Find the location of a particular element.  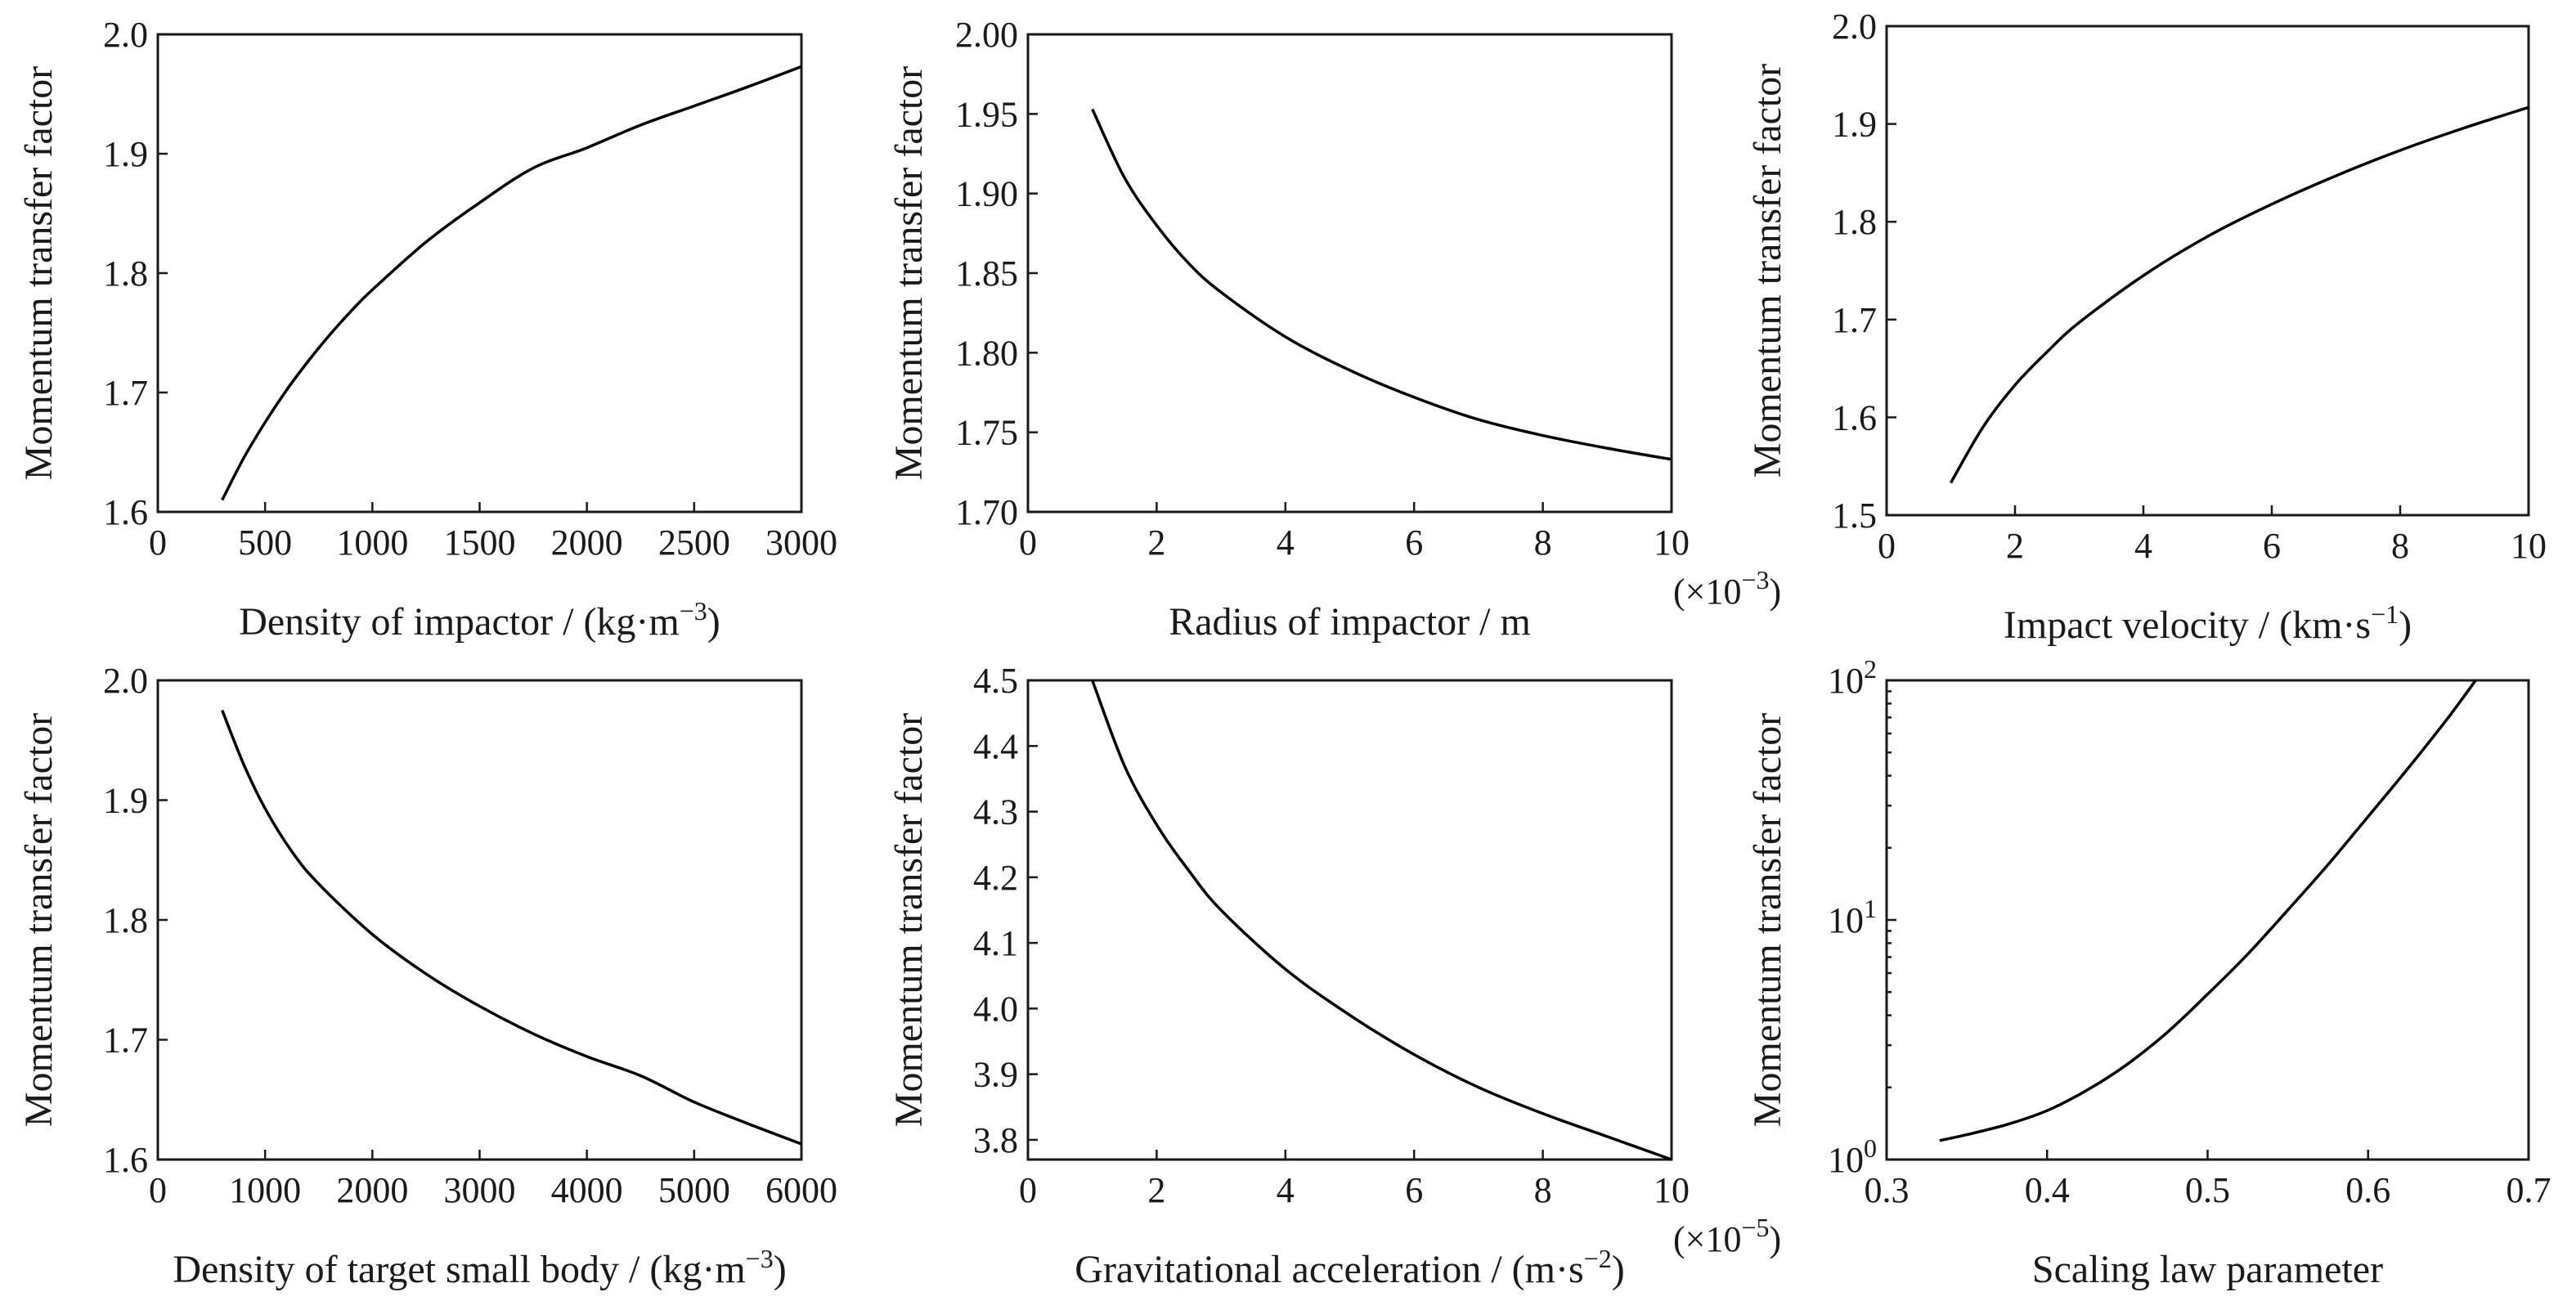

y-tick-label: 10² is located at coordinates (1852, 677).